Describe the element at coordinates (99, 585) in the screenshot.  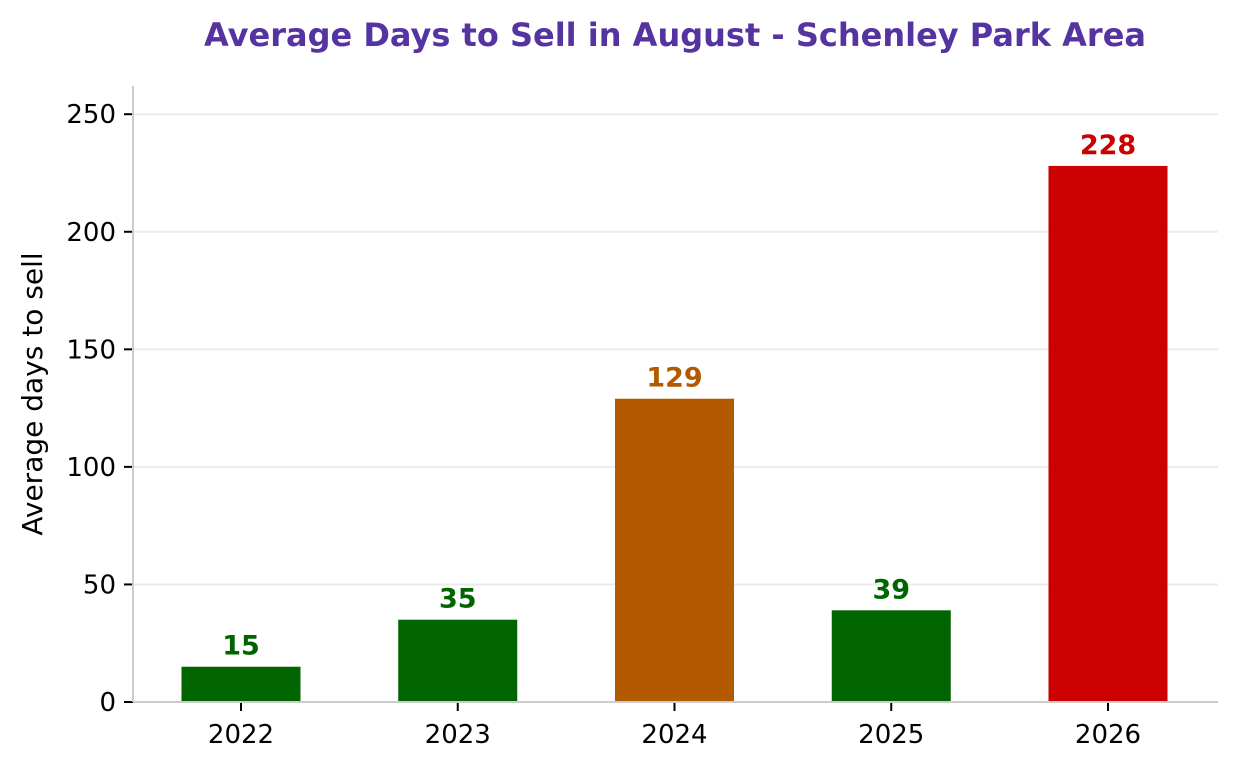
I see `y-tick-label: 50` at that location.